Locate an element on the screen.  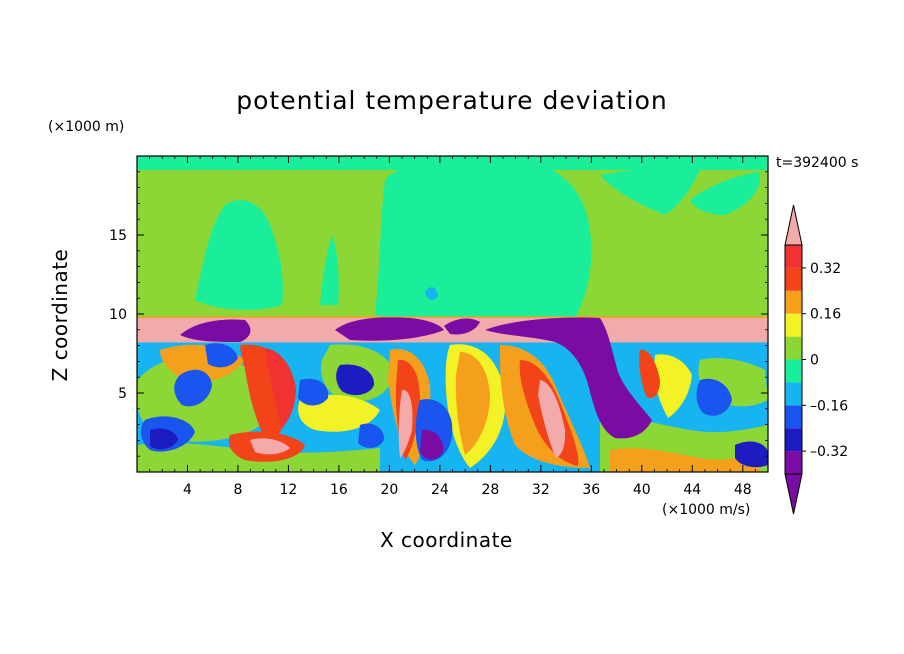
x-tick-label: 16 is located at coordinates (339, 490).